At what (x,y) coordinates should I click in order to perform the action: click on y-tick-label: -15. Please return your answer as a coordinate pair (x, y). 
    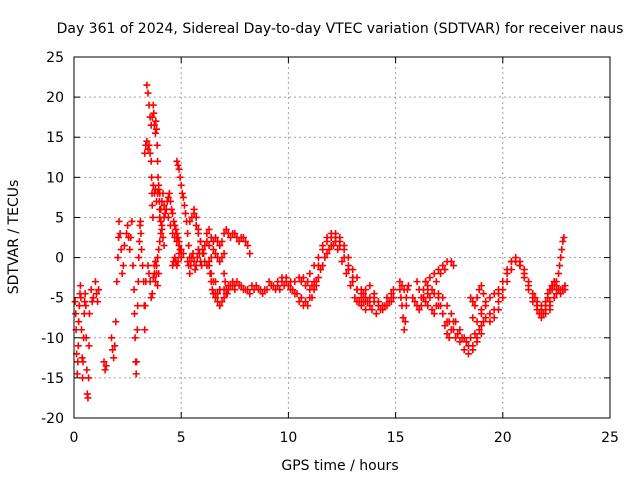
    Looking at the image, I should click on (52, 379).